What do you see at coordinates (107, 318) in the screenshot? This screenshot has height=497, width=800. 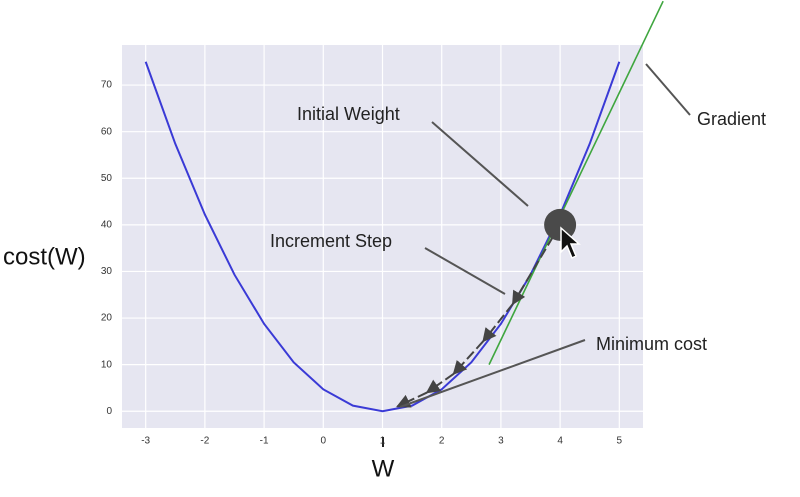 I see `y-tick-label: 20` at bounding box center [107, 318].